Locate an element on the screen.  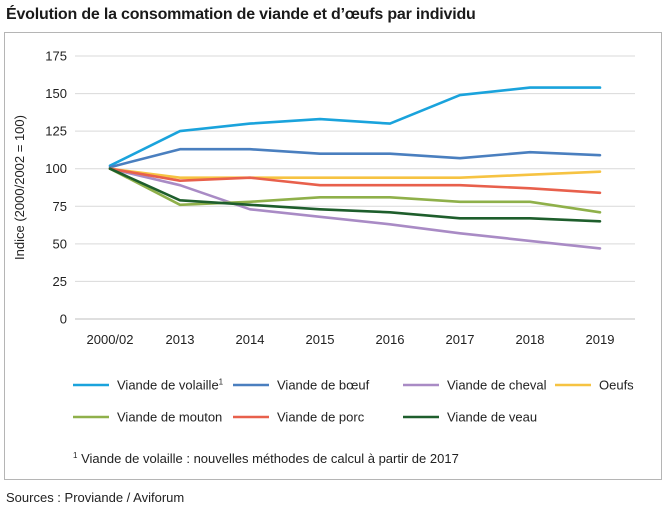
y-tick-label: 100 is located at coordinates (56, 168).